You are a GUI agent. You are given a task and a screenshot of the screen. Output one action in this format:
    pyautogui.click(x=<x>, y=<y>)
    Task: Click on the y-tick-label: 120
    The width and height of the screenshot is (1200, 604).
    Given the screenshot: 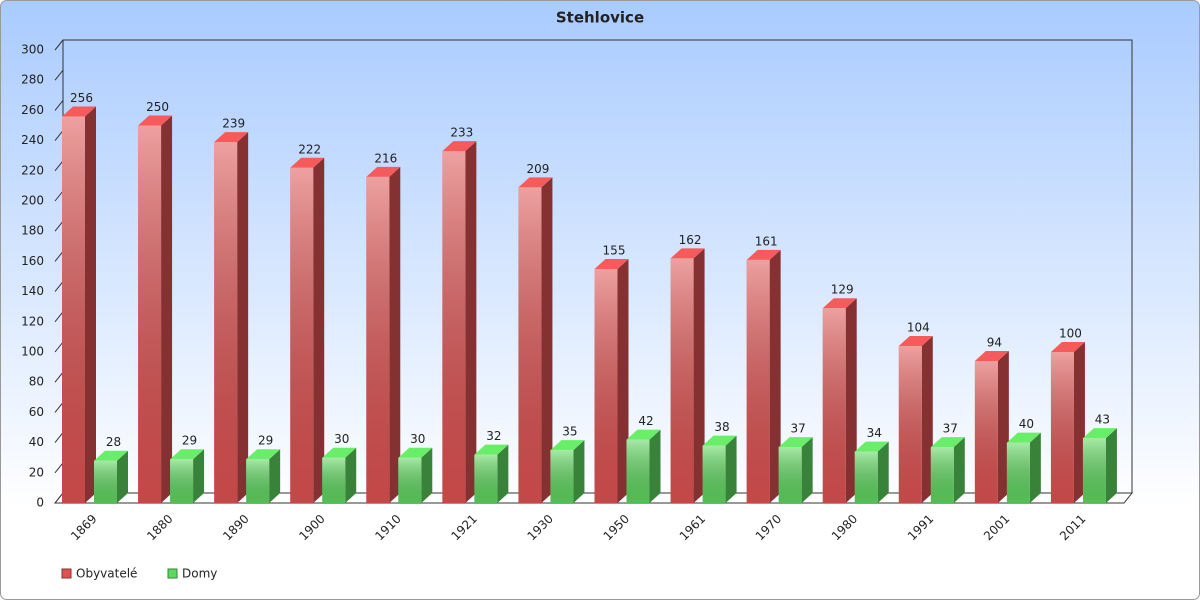 What is the action you would take?
    pyautogui.click(x=32, y=321)
    